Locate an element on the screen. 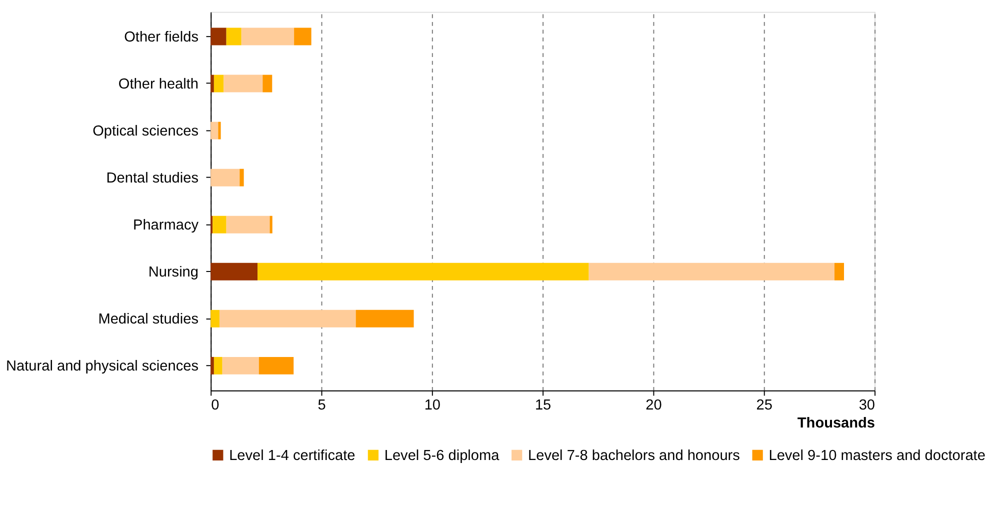  x-tick-label: 25 is located at coordinates (764, 405).